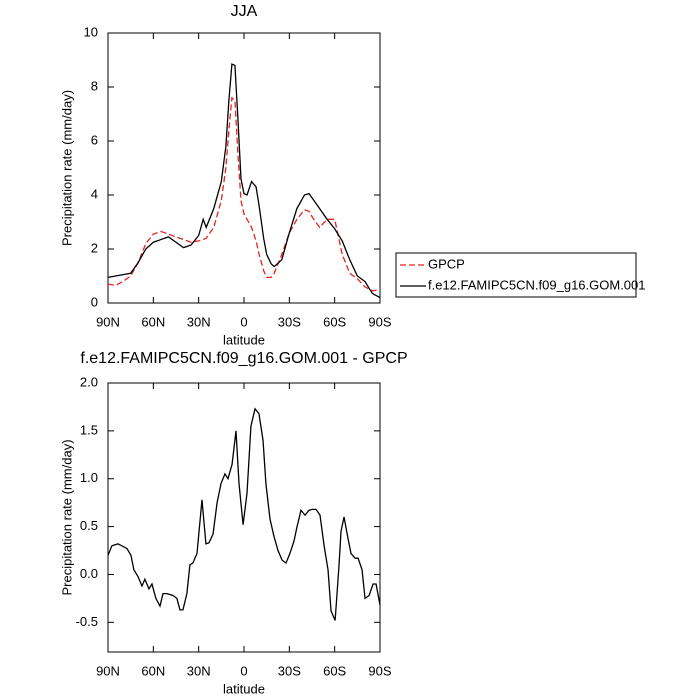 The height and width of the screenshot is (700, 700). I want to click on y-tick-label: 10, so click(91, 31).